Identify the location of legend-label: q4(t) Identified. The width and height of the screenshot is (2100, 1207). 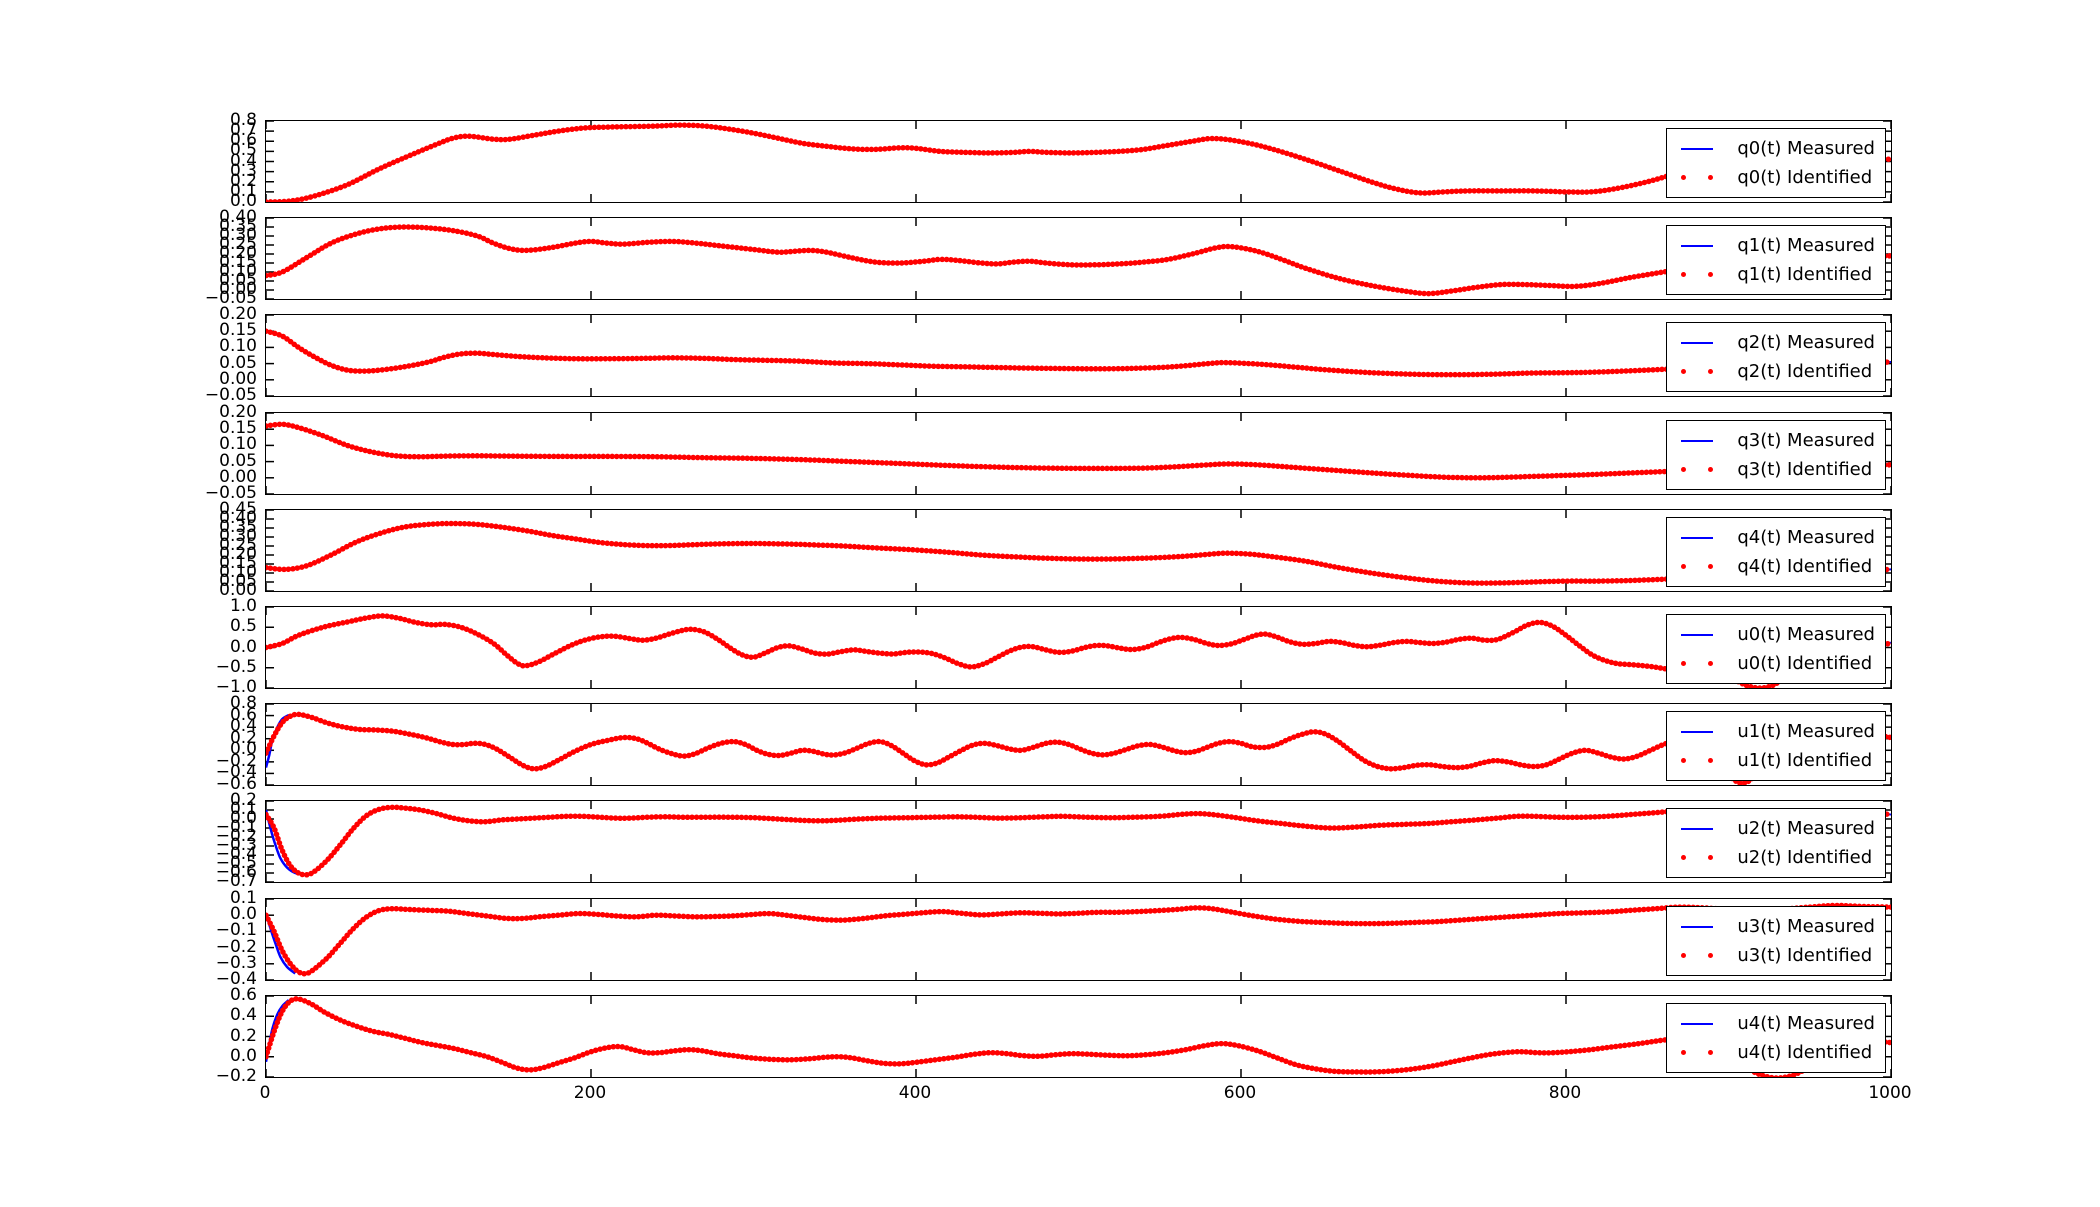
(1805, 566).